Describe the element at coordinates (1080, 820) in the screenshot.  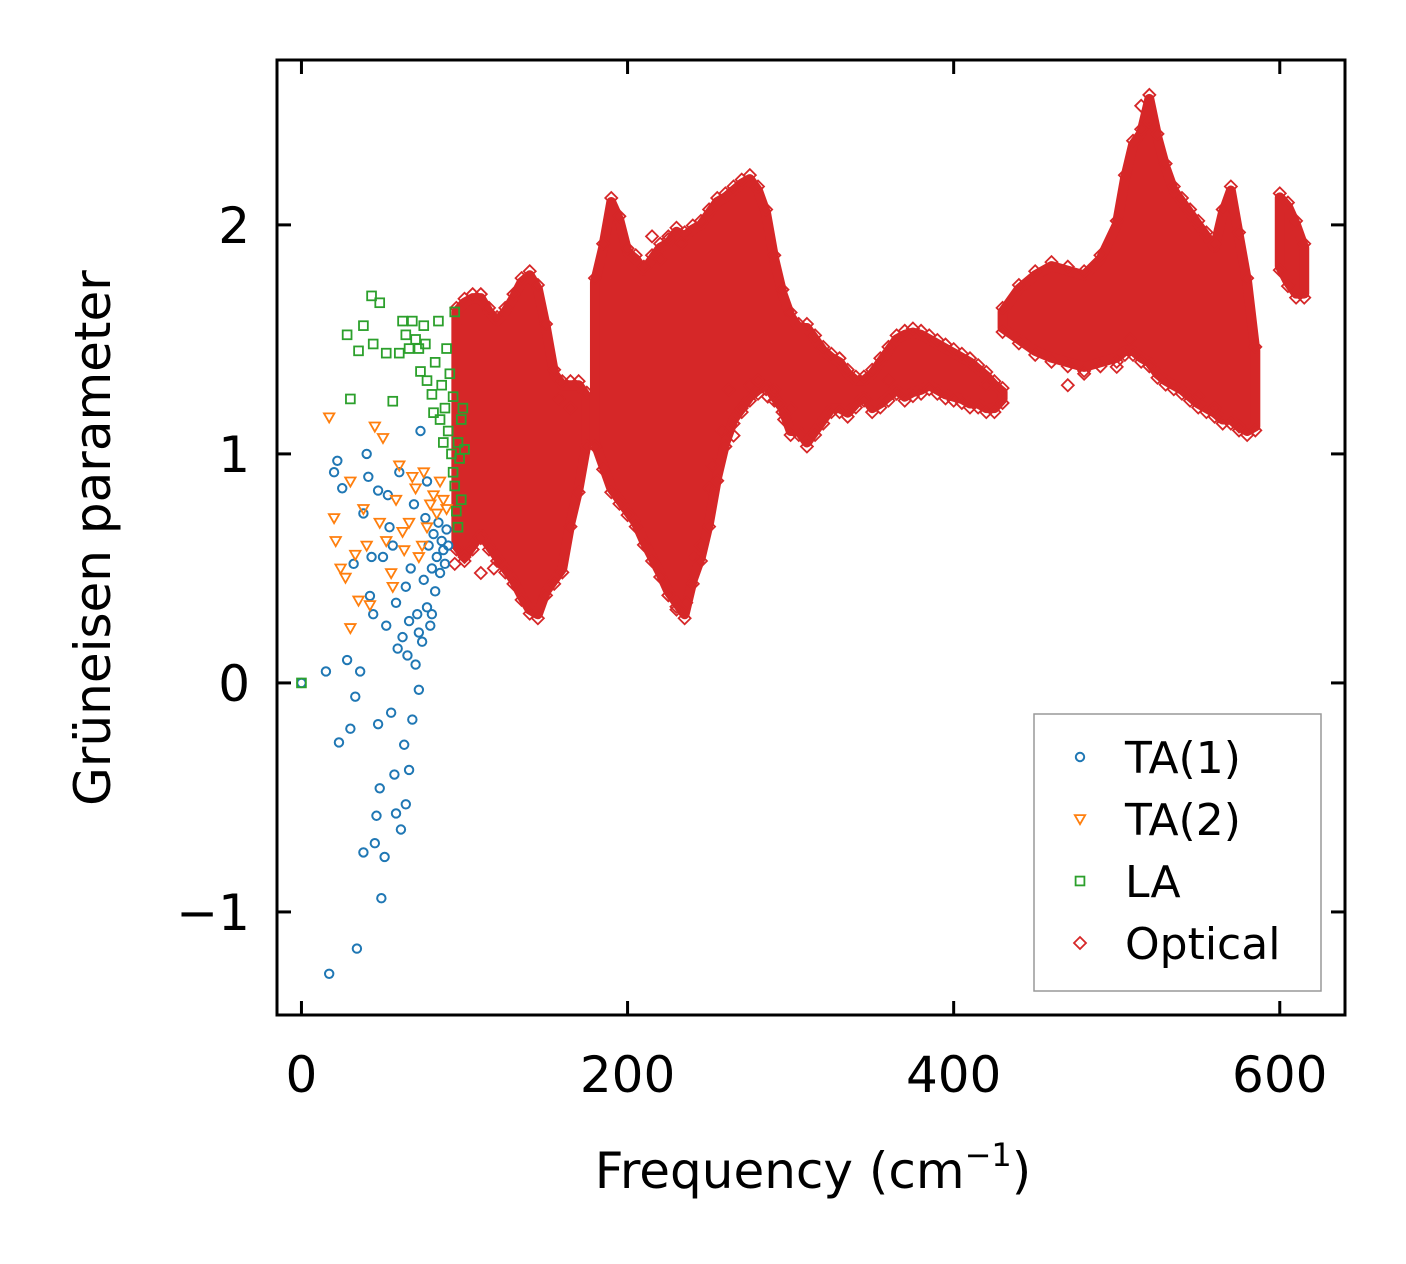
I see `legend-ta-2-marker` at that location.